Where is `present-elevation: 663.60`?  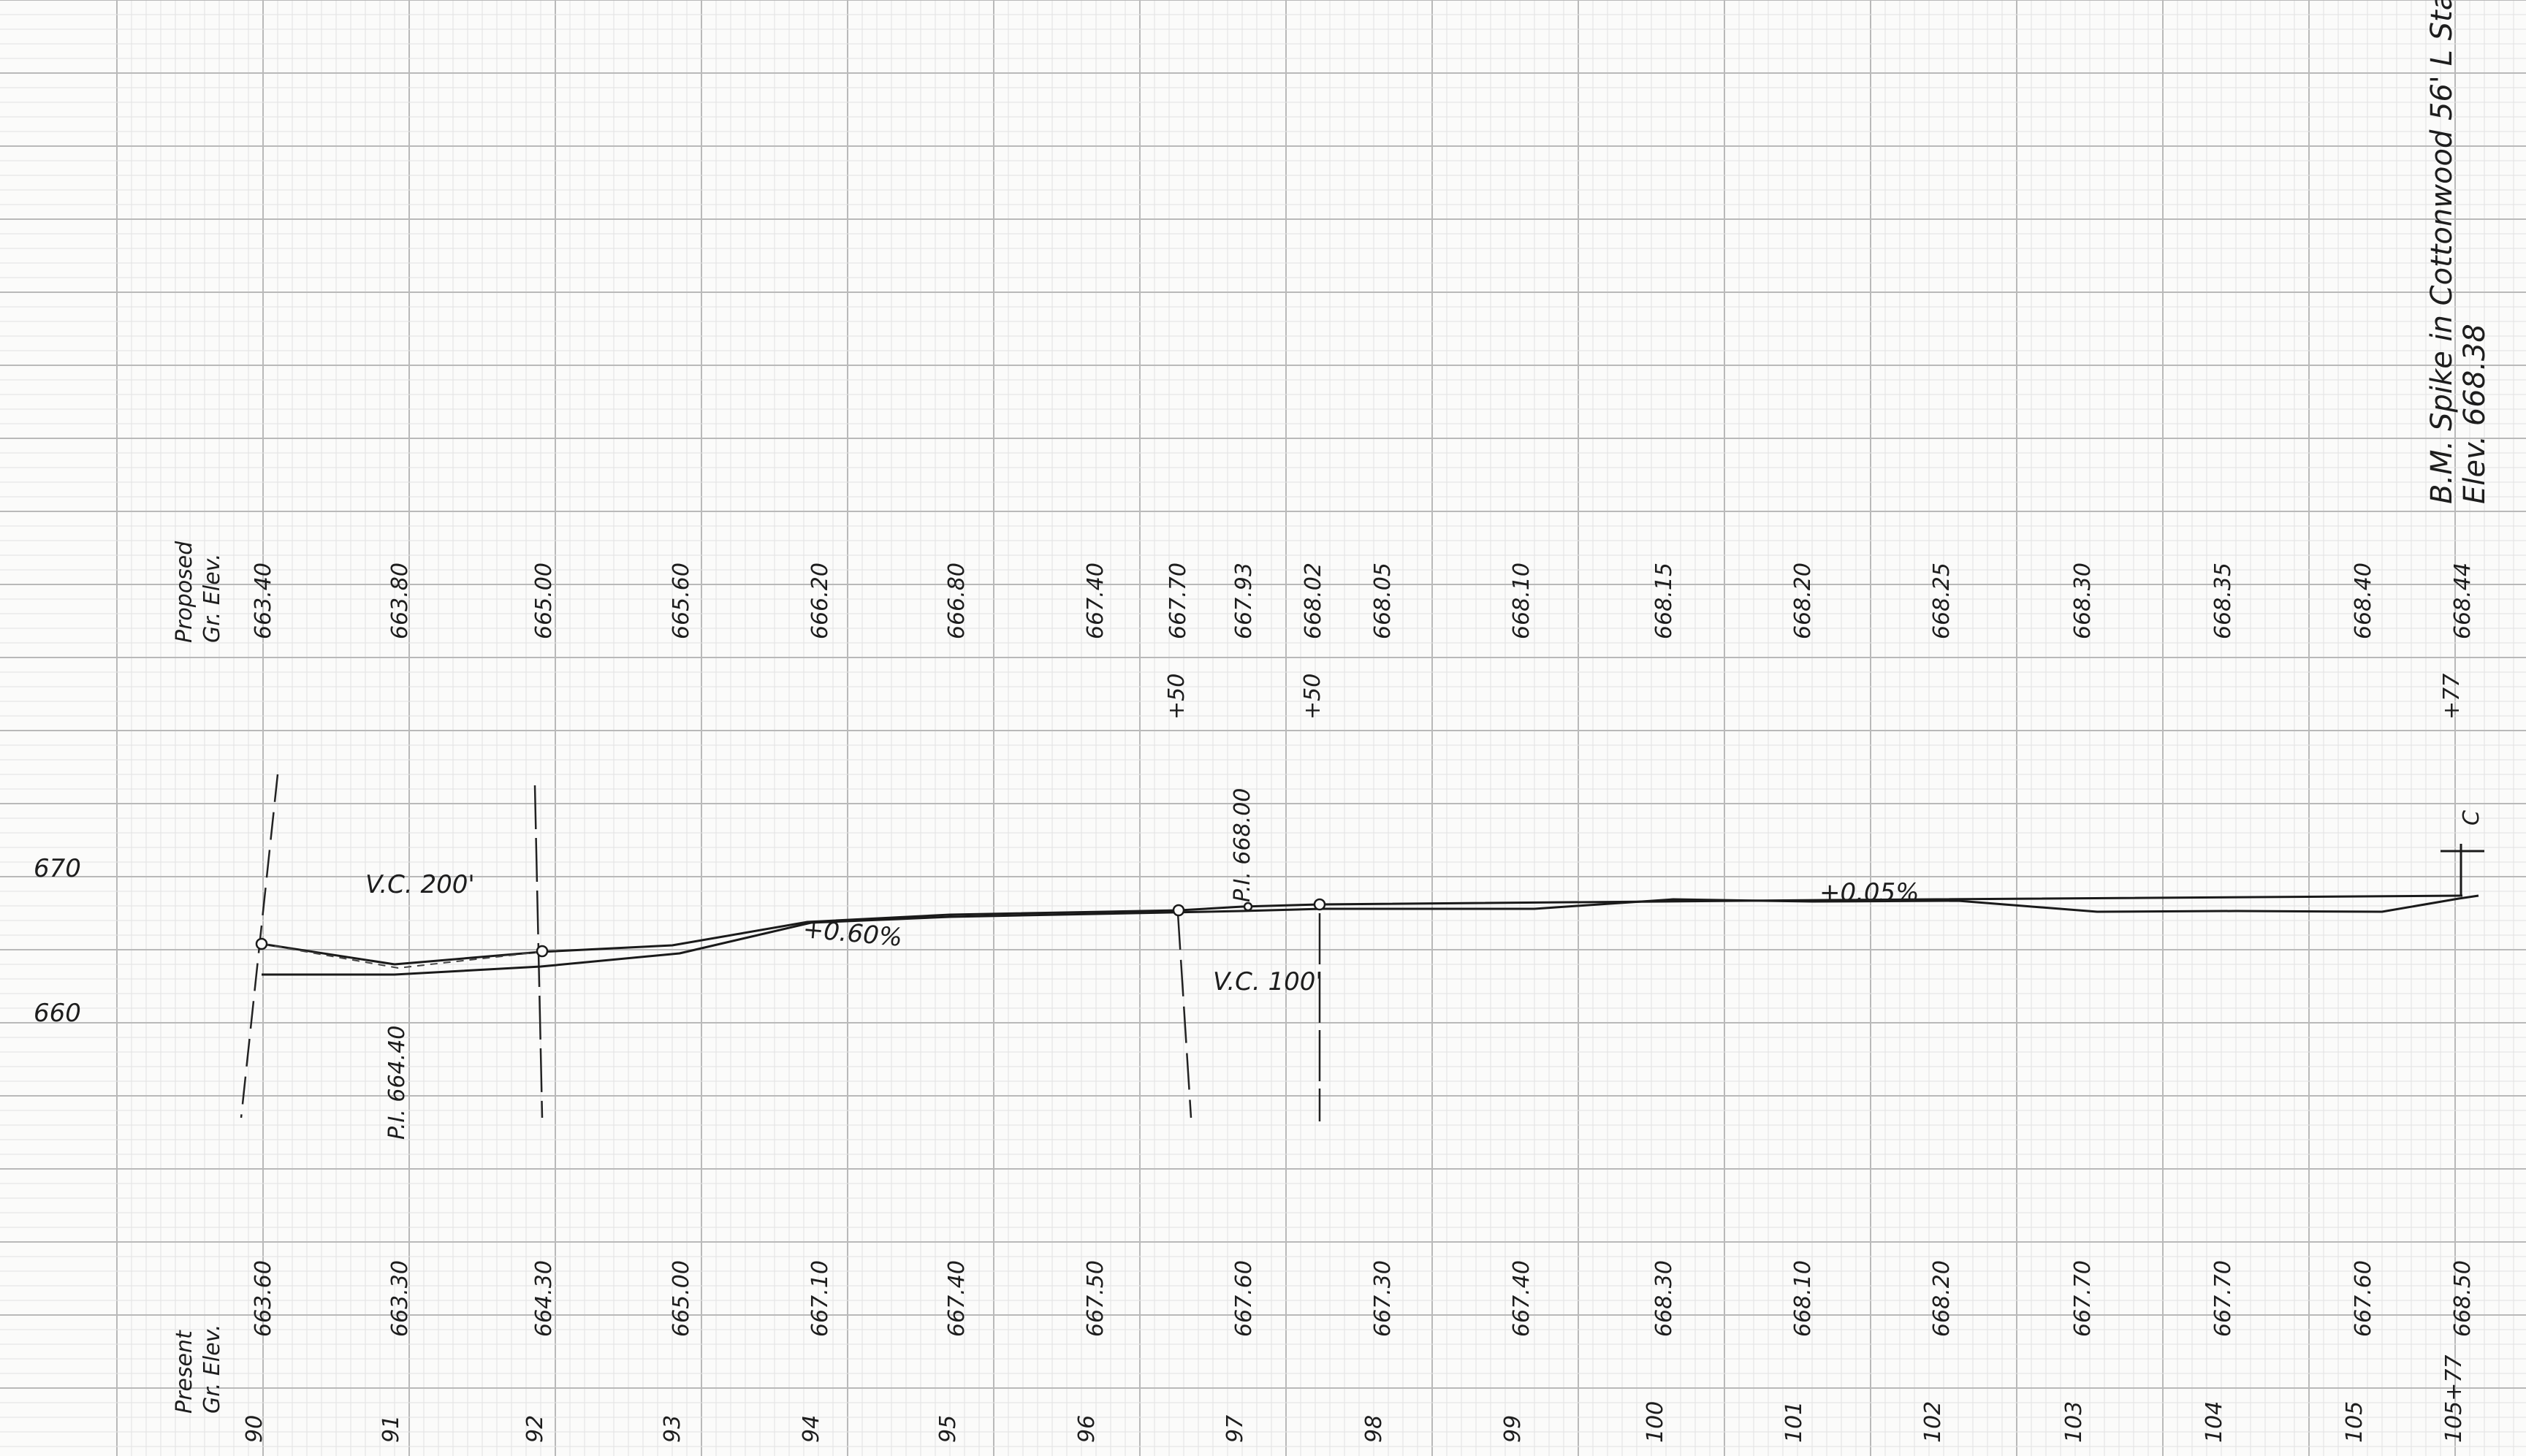
present-elevation: 663.60 is located at coordinates (264, 1298).